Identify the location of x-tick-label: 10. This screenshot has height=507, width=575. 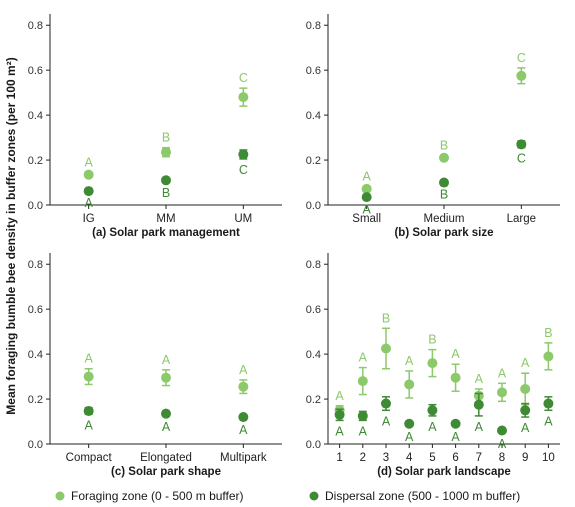
(548, 458).